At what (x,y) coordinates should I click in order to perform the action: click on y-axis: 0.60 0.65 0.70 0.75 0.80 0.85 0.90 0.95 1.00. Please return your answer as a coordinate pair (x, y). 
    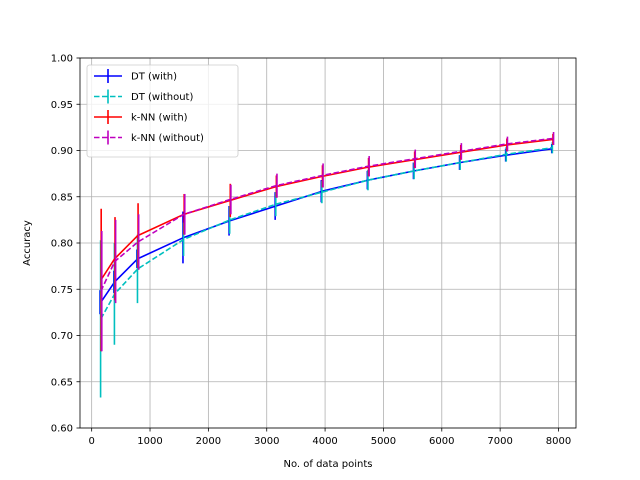
    Looking at the image, I should click on (65, 244).